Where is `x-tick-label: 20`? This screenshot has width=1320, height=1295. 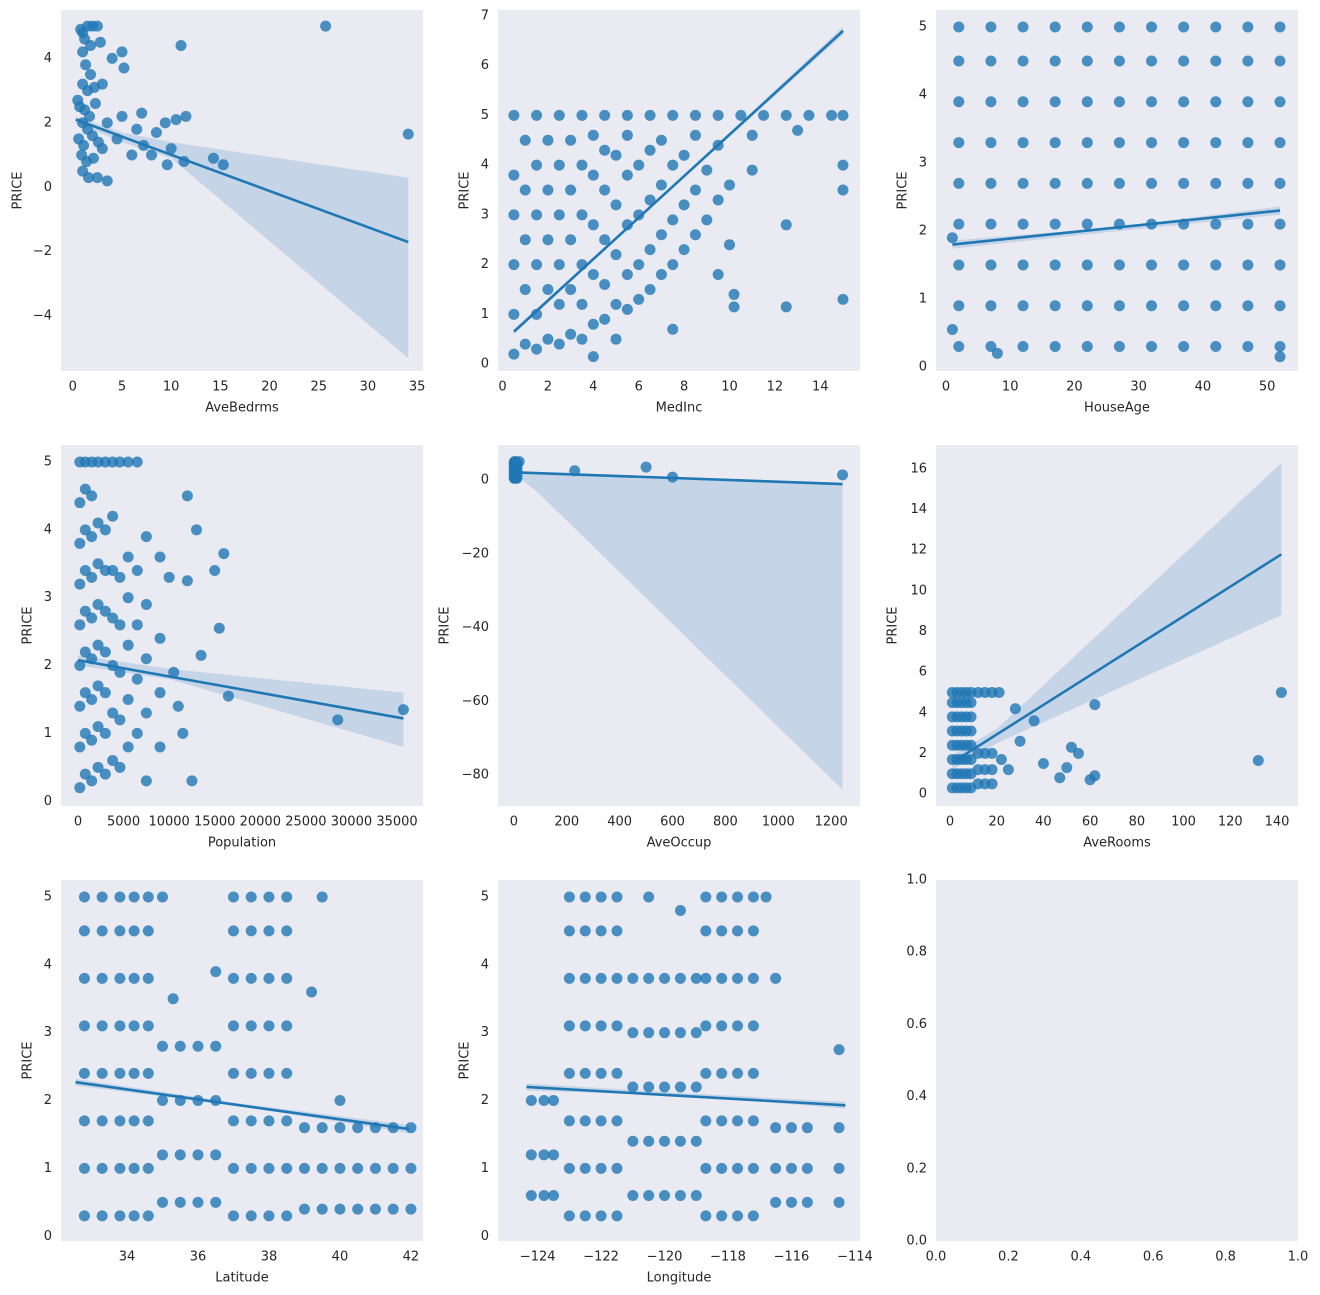 x-tick-label: 20 is located at coordinates (996, 822).